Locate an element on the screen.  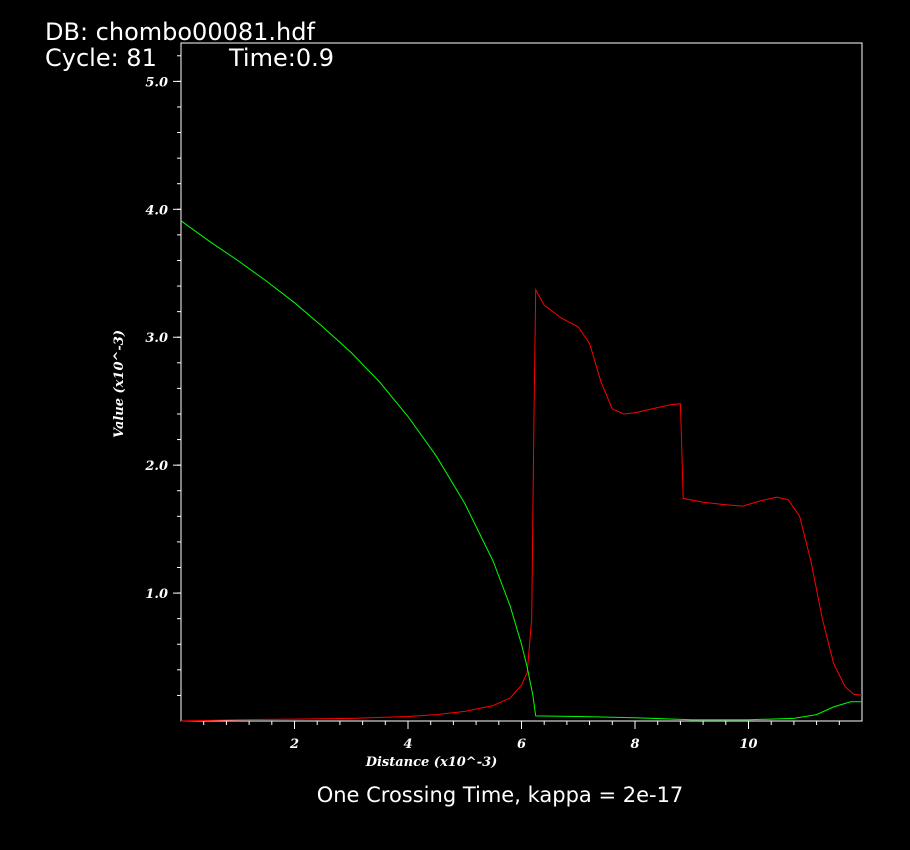
y-axis-label: Value (x10^-3) is located at coordinates (119, 384).